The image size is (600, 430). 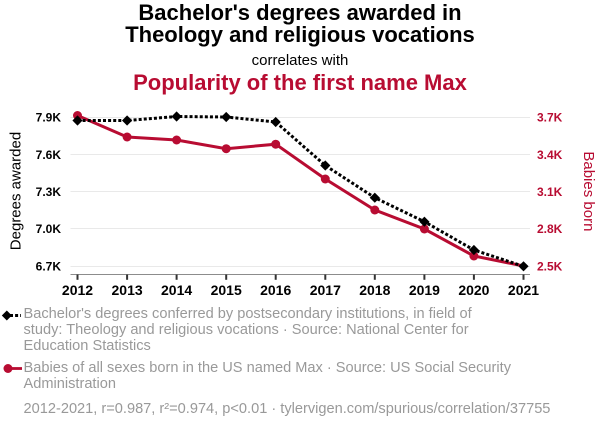 What do you see at coordinates (127, 290) in the screenshot?
I see `svg-text: 2013` at bounding box center [127, 290].